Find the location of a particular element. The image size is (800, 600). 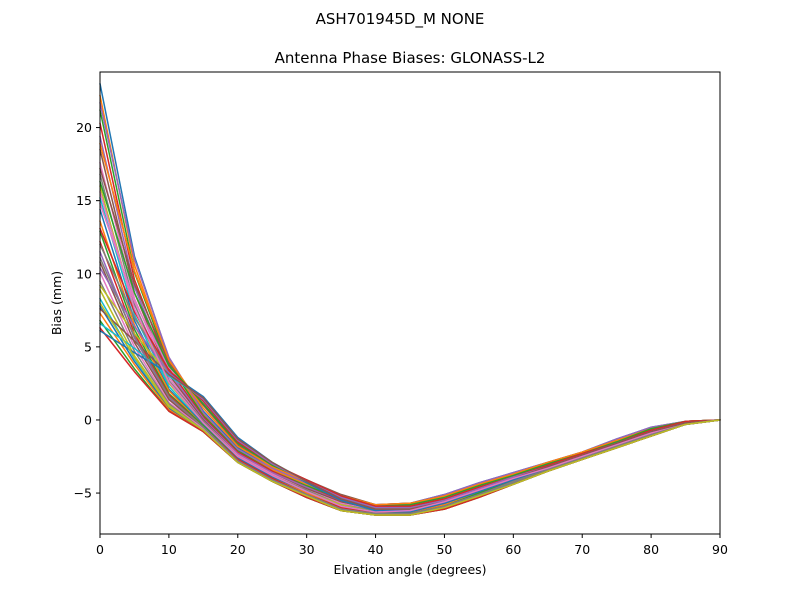

y-axis-label: Bias (mm) is located at coordinates (56, 303).